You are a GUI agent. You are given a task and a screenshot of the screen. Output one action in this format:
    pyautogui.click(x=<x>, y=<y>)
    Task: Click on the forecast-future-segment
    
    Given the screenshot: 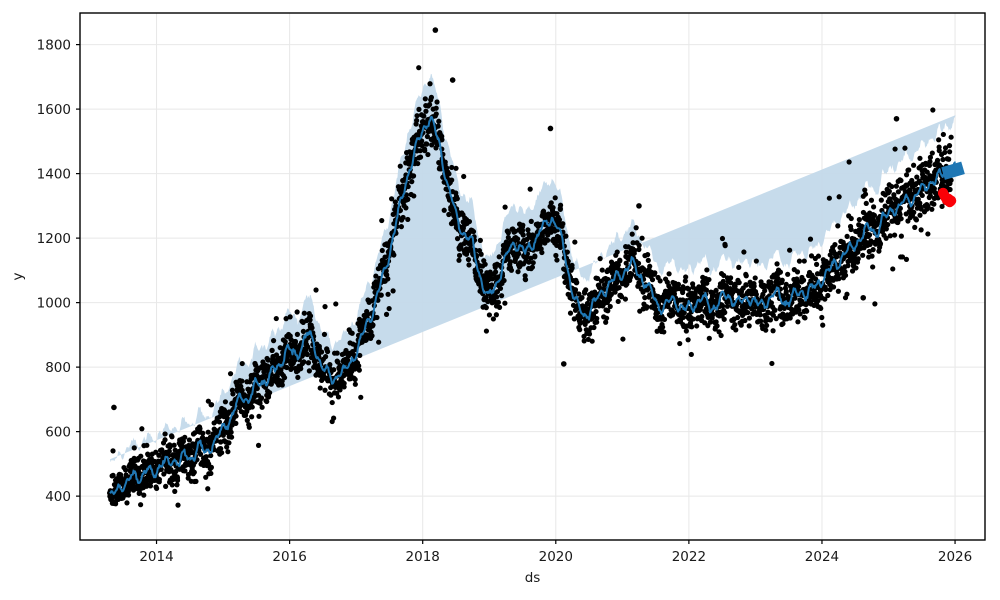 What is the action you would take?
    pyautogui.click(x=953, y=170)
    